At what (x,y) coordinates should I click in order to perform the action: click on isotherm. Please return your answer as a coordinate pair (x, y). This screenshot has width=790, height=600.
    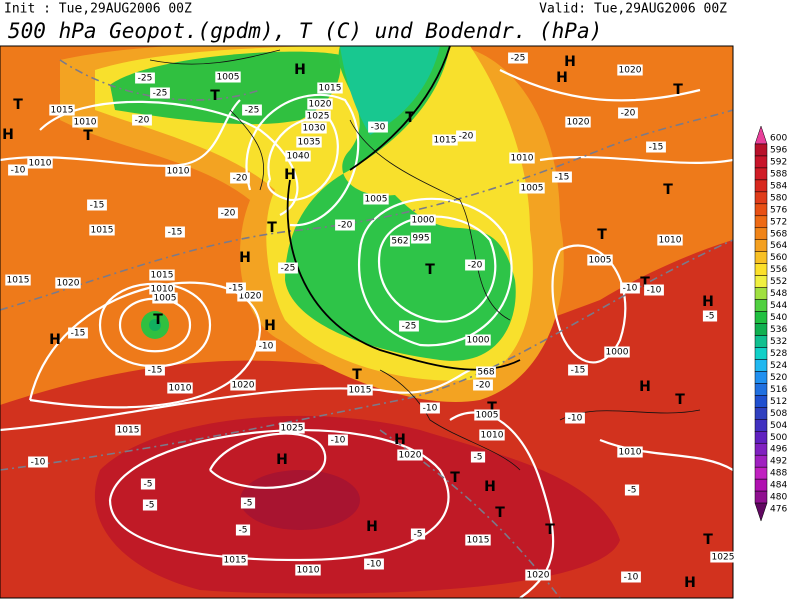
    Looking at the image, I should click on (160, 80).